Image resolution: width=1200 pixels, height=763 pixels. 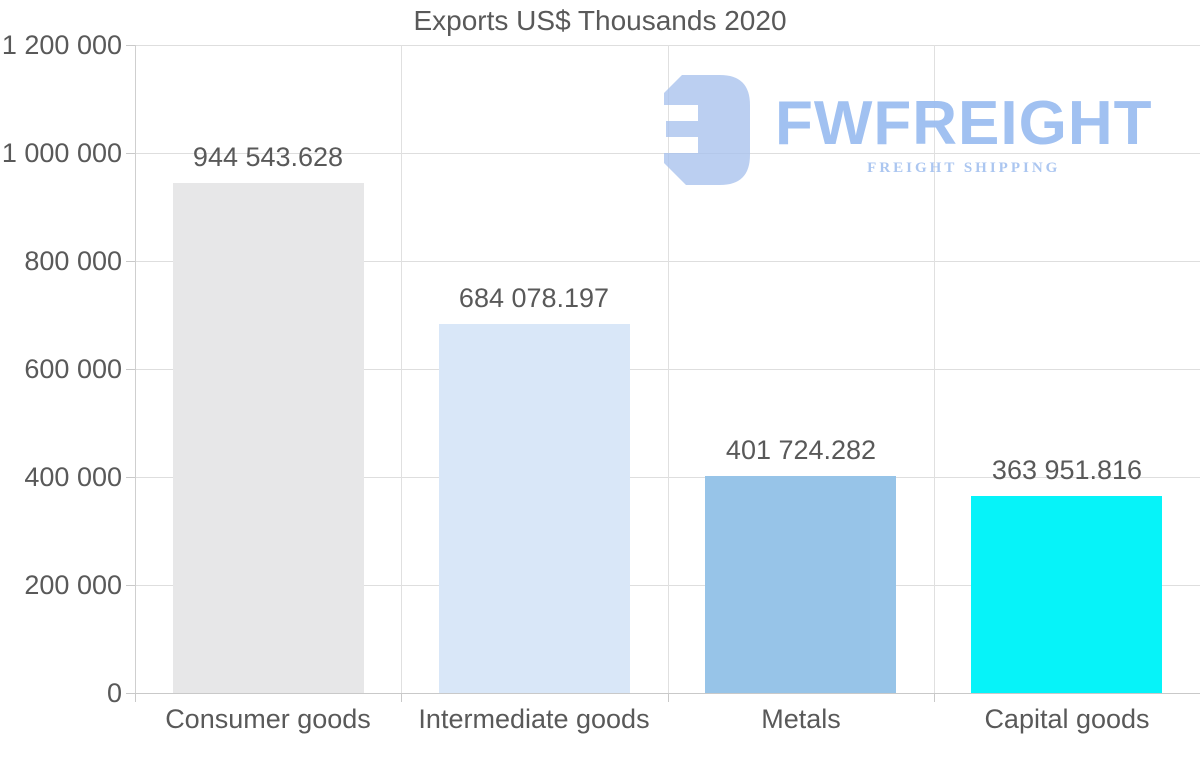 I want to click on bar-value-label: 944 543.628, so click(x=268, y=157).